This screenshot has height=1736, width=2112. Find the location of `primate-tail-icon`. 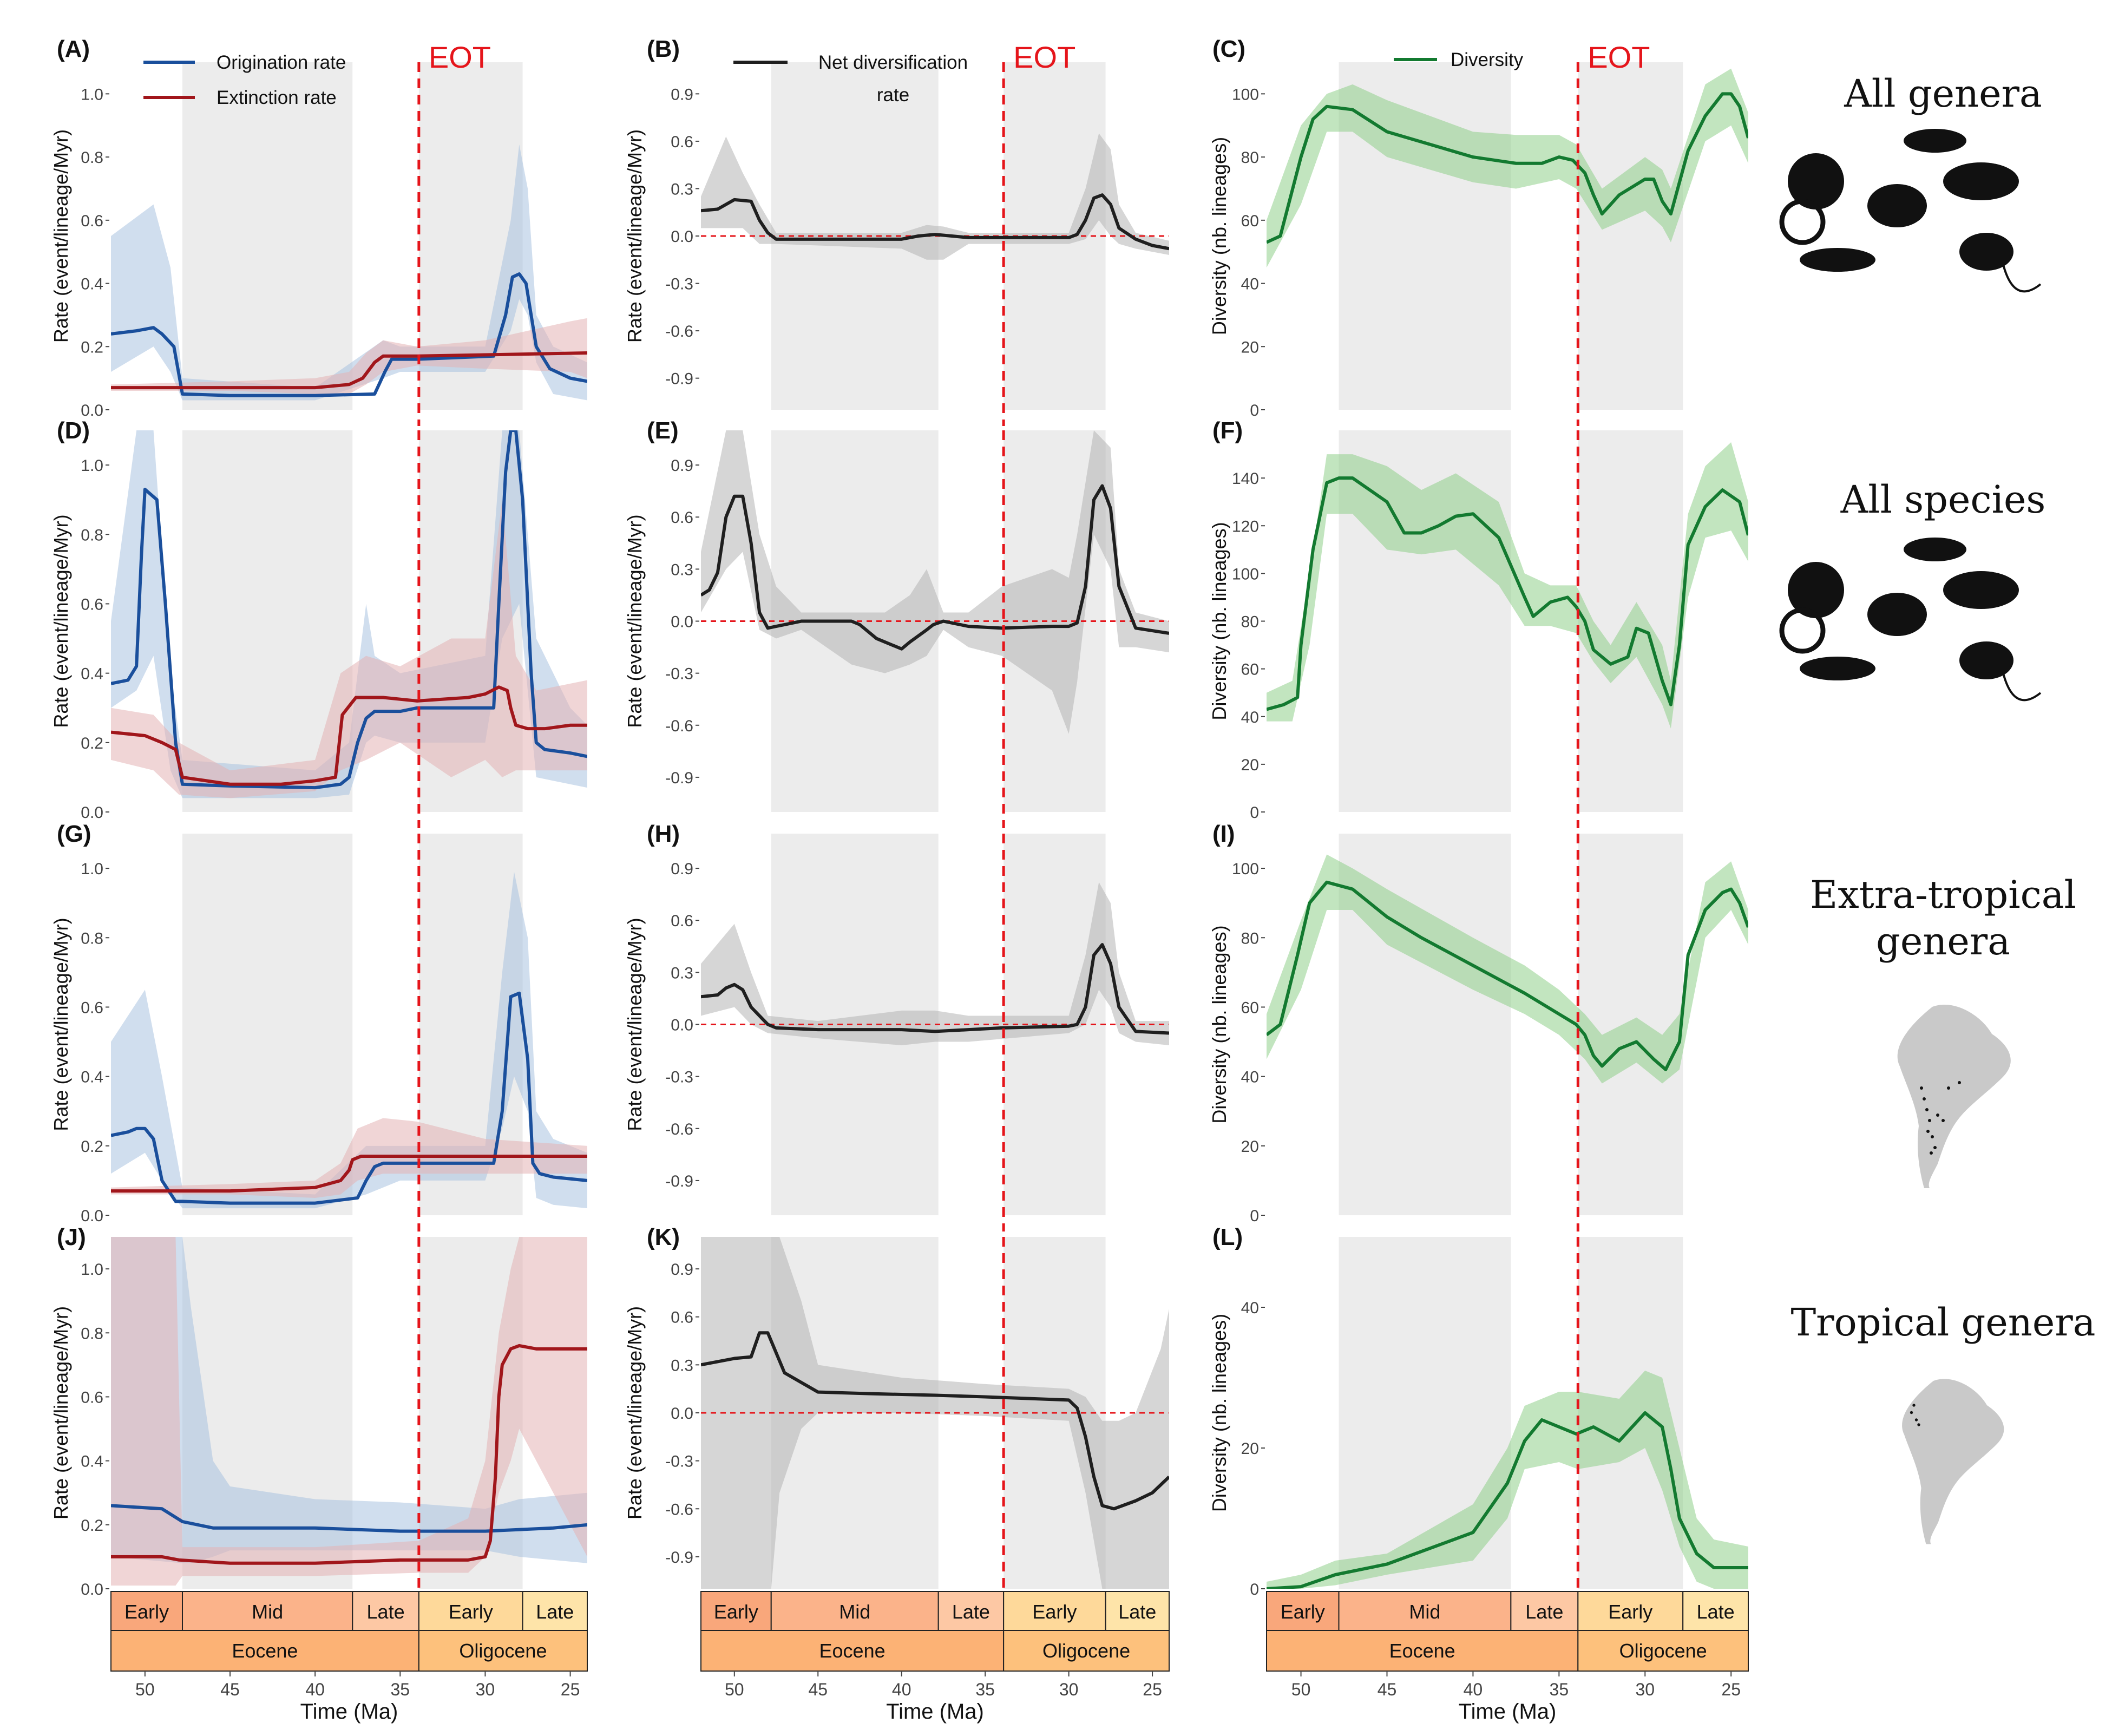

primate-tail-icon is located at coordinates (1803, 630).